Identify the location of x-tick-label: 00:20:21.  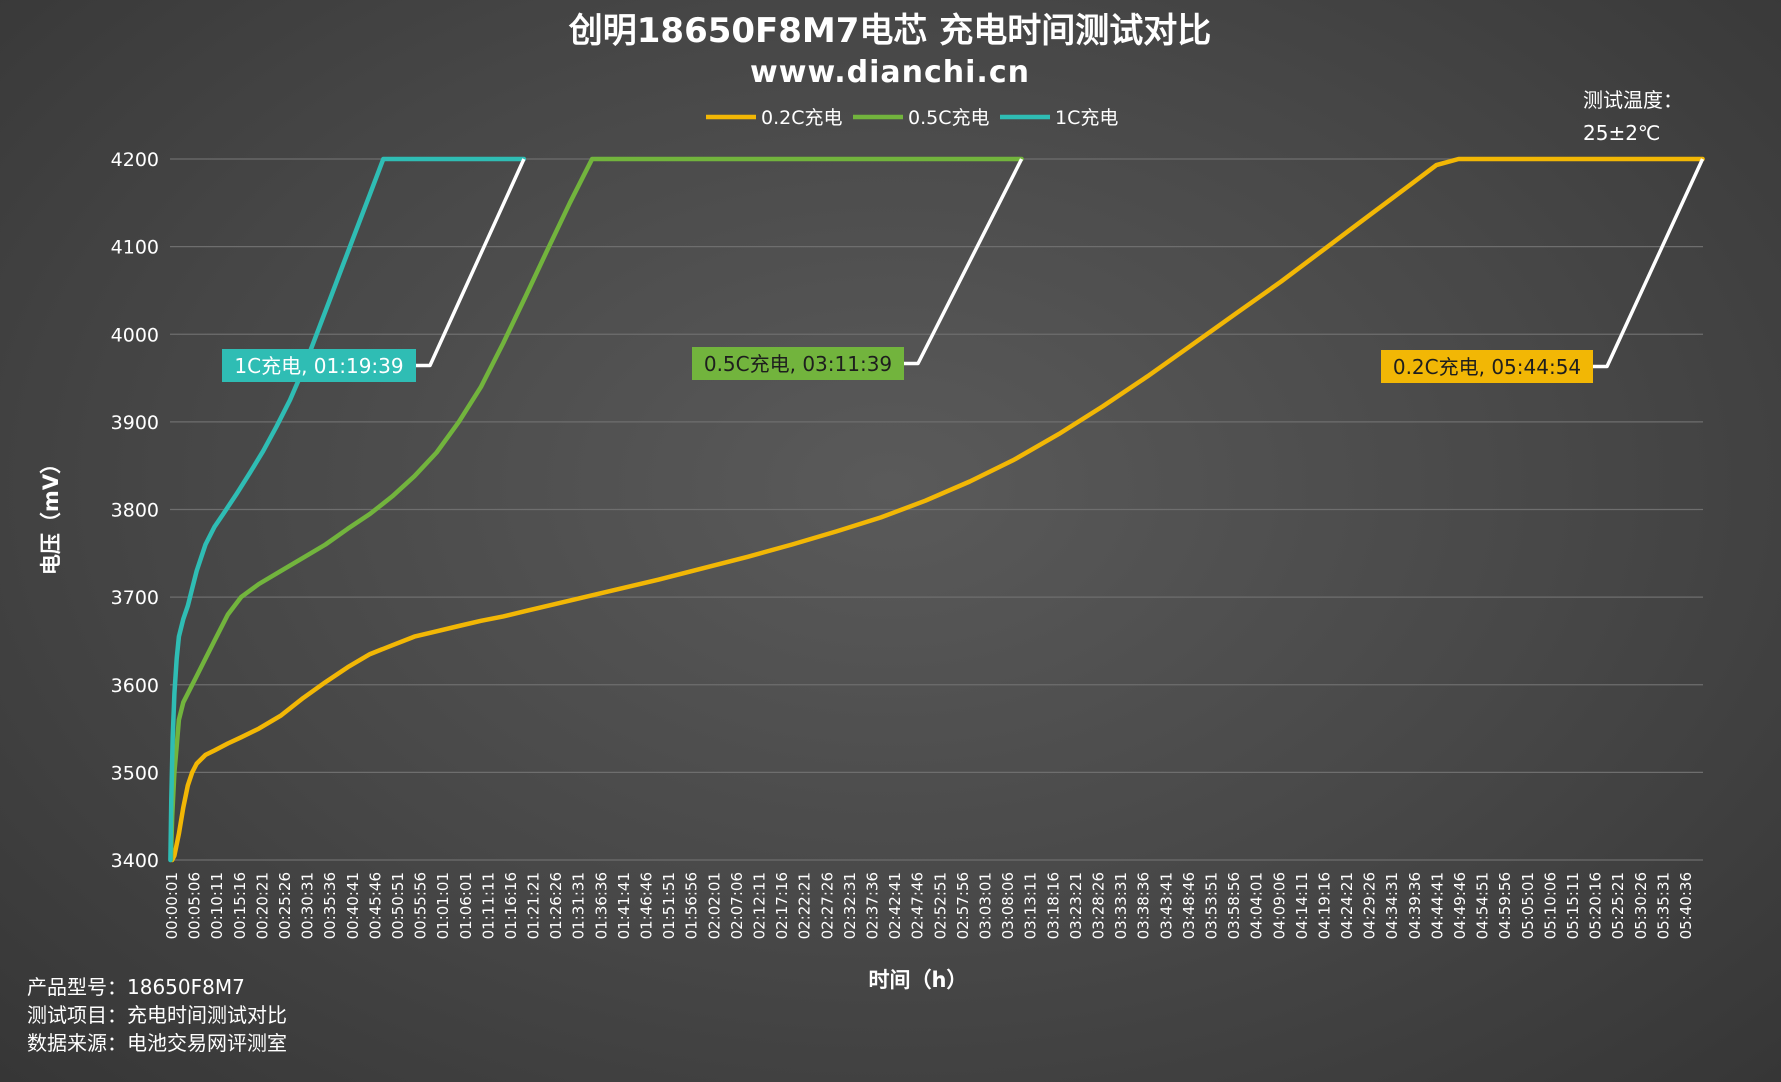
(262, 905).